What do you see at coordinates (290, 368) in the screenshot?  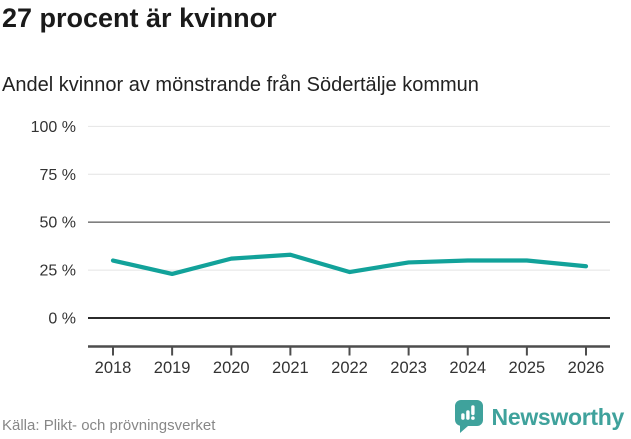 I see `x-tick-label: 2021` at bounding box center [290, 368].